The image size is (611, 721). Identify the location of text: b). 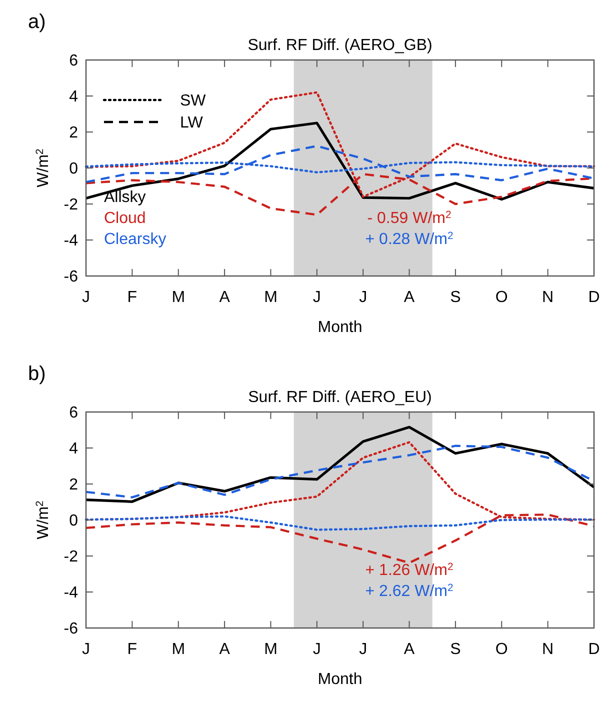
(37, 374).